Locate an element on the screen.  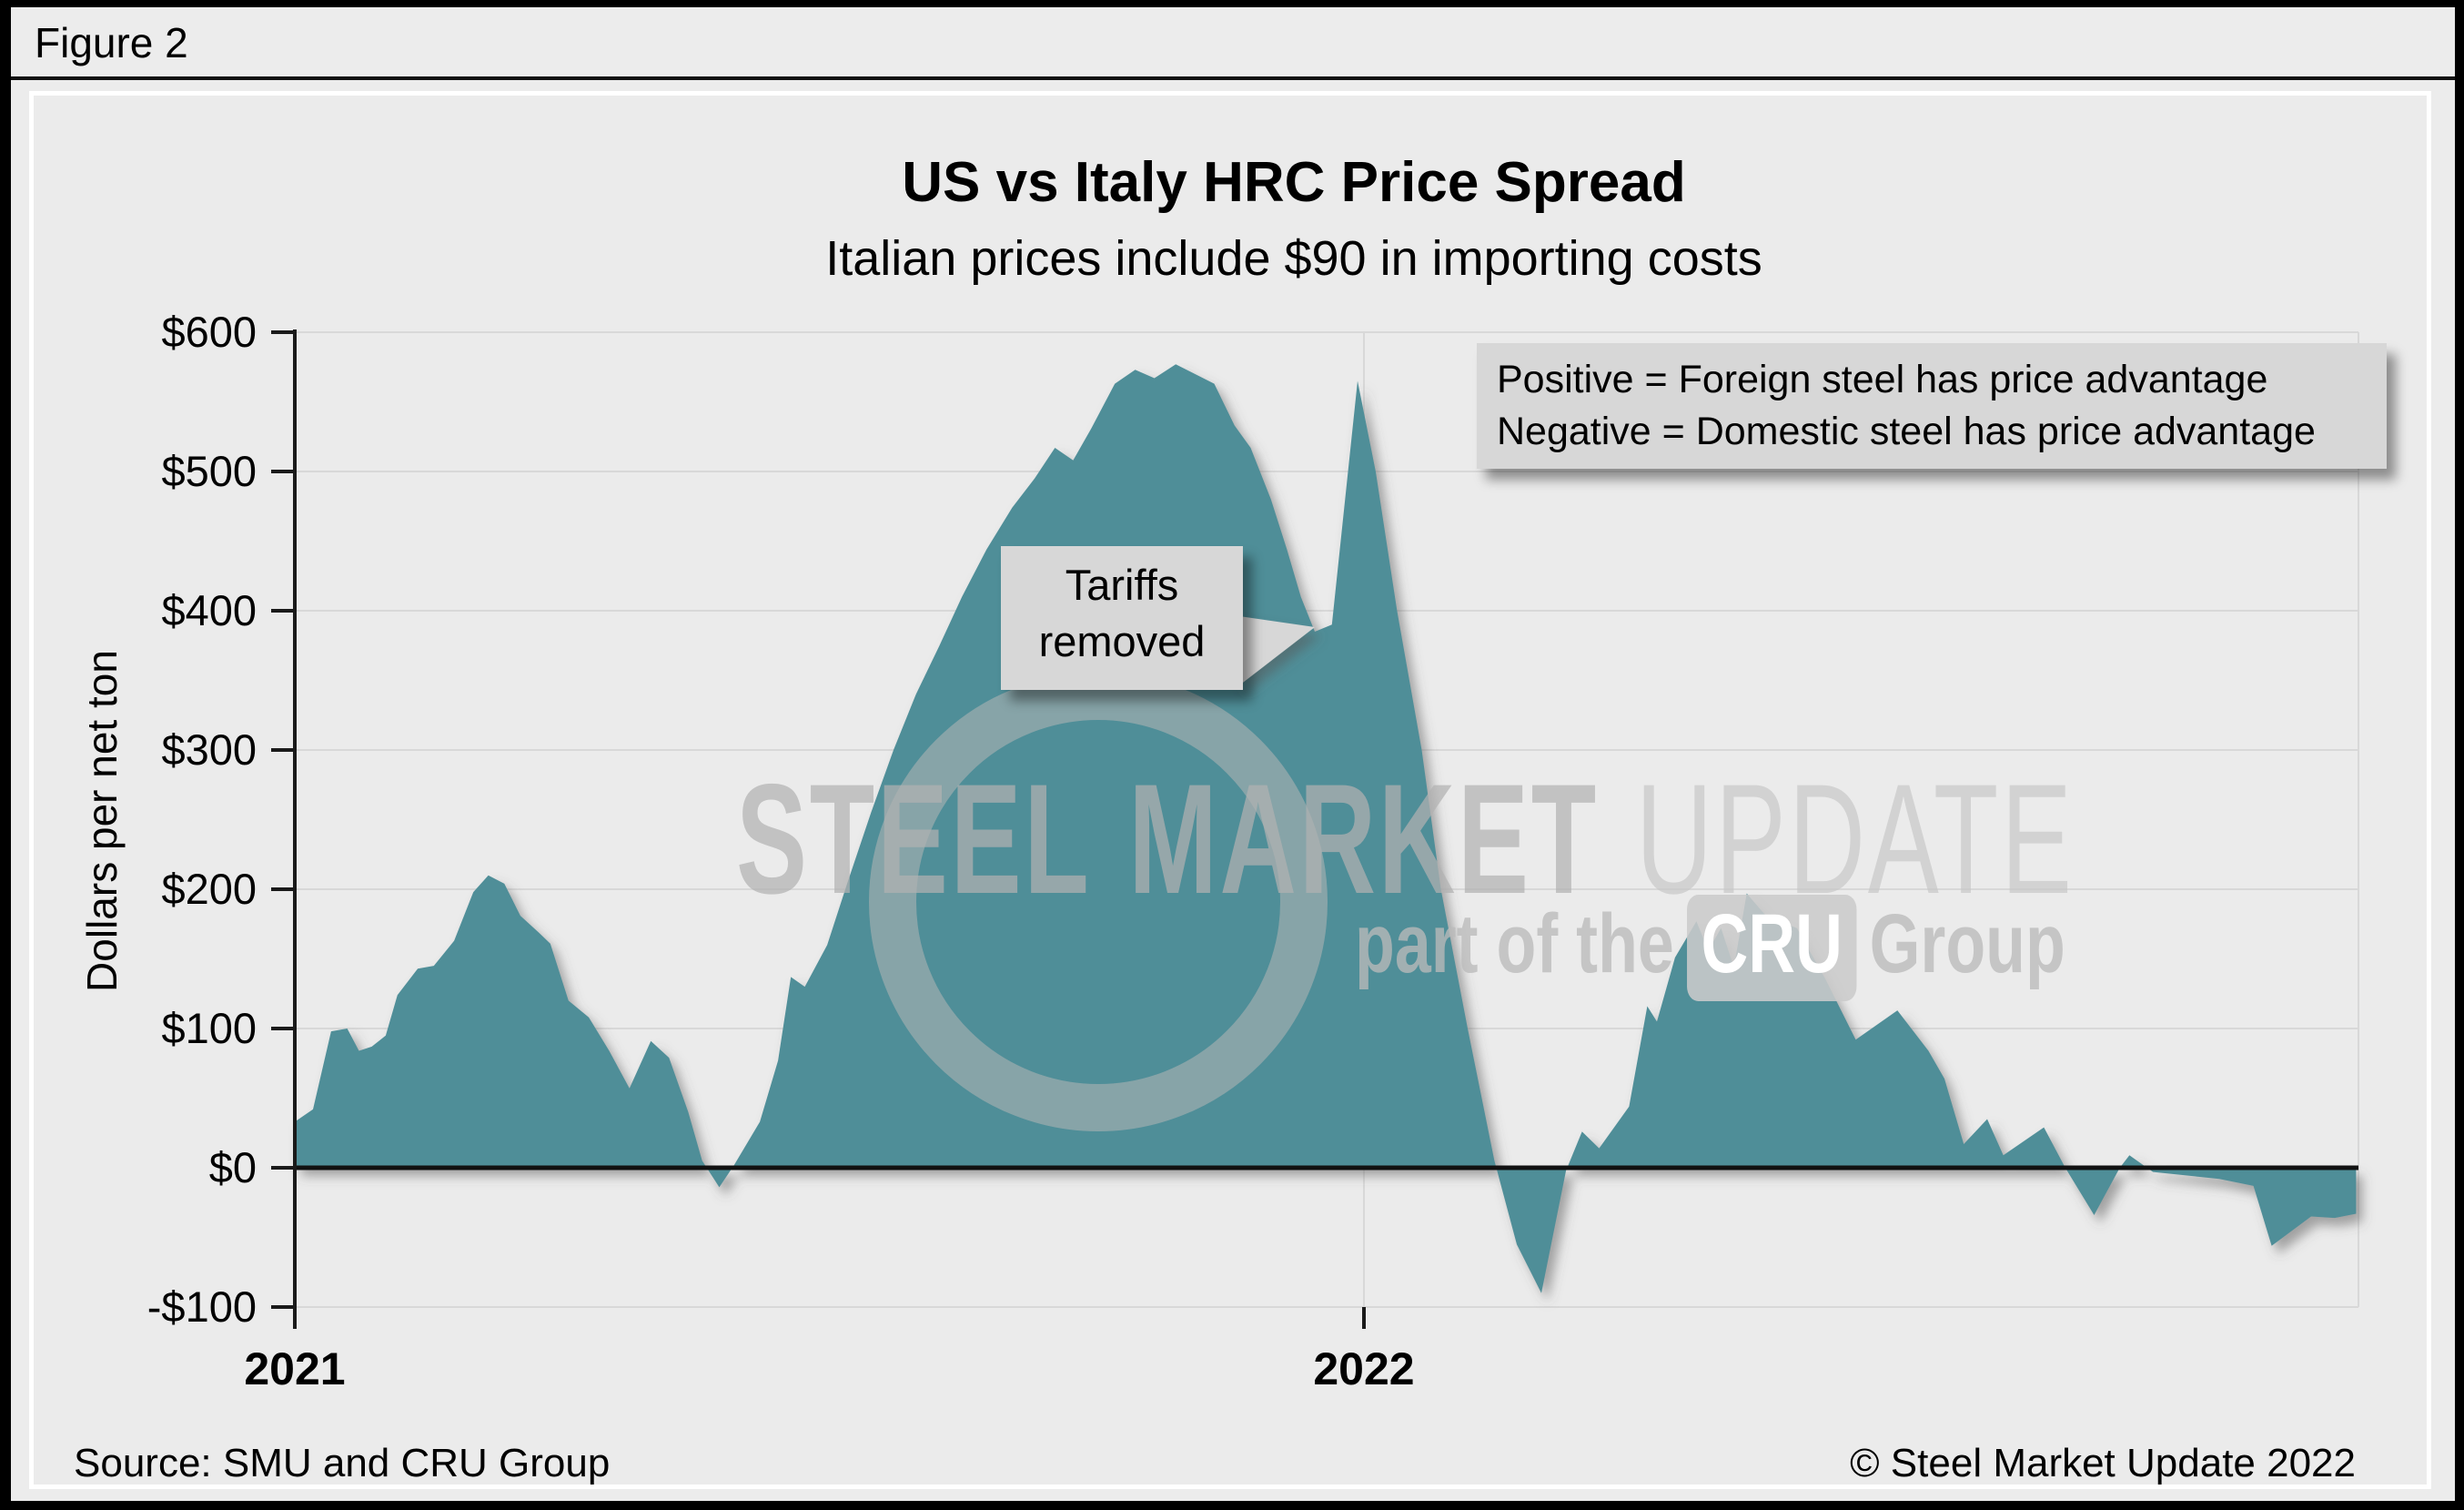
header-rule is located at coordinates (1233, 78).